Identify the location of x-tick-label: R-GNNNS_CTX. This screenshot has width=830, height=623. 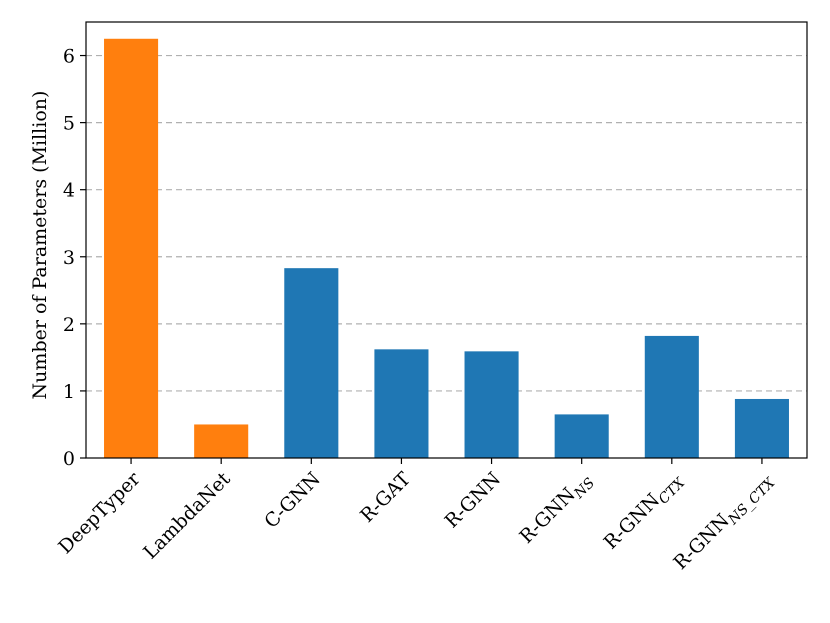
(724, 522).